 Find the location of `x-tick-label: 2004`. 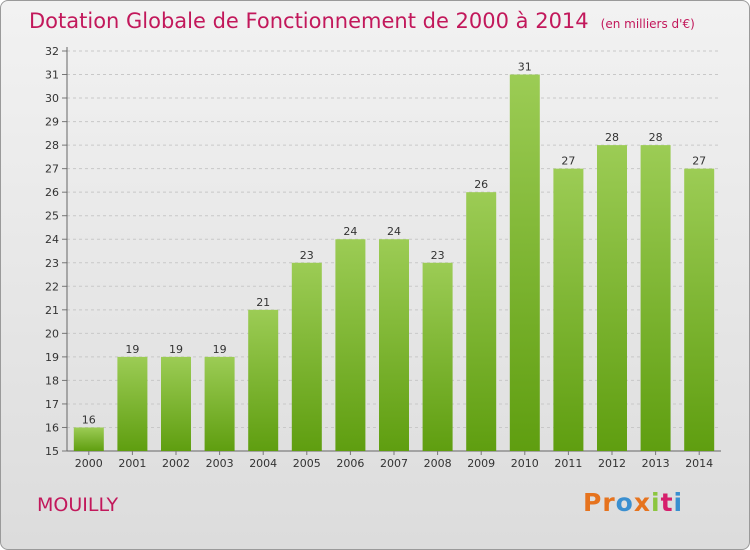

x-tick-label: 2004 is located at coordinates (263, 463).